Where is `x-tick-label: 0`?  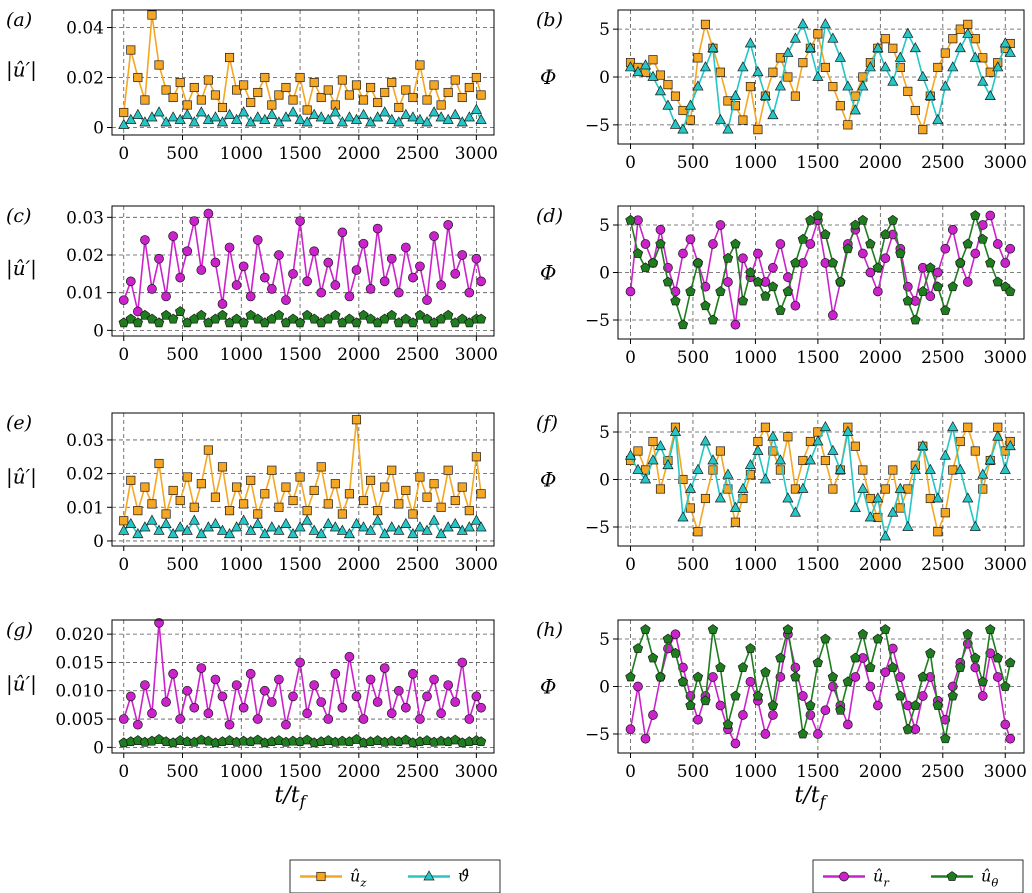
x-tick-label: 0 is located at coordinates (630, 163).